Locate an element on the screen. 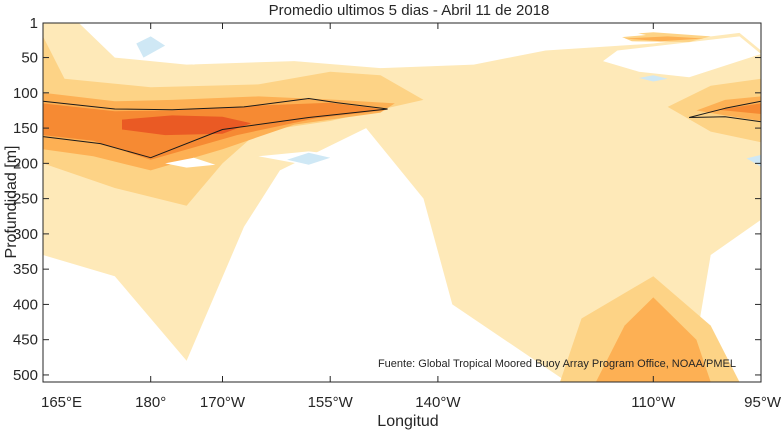 The width and height of the screenshot is (783, 432). y-tick-label-0: 1 is located at coordinates (34, 23).